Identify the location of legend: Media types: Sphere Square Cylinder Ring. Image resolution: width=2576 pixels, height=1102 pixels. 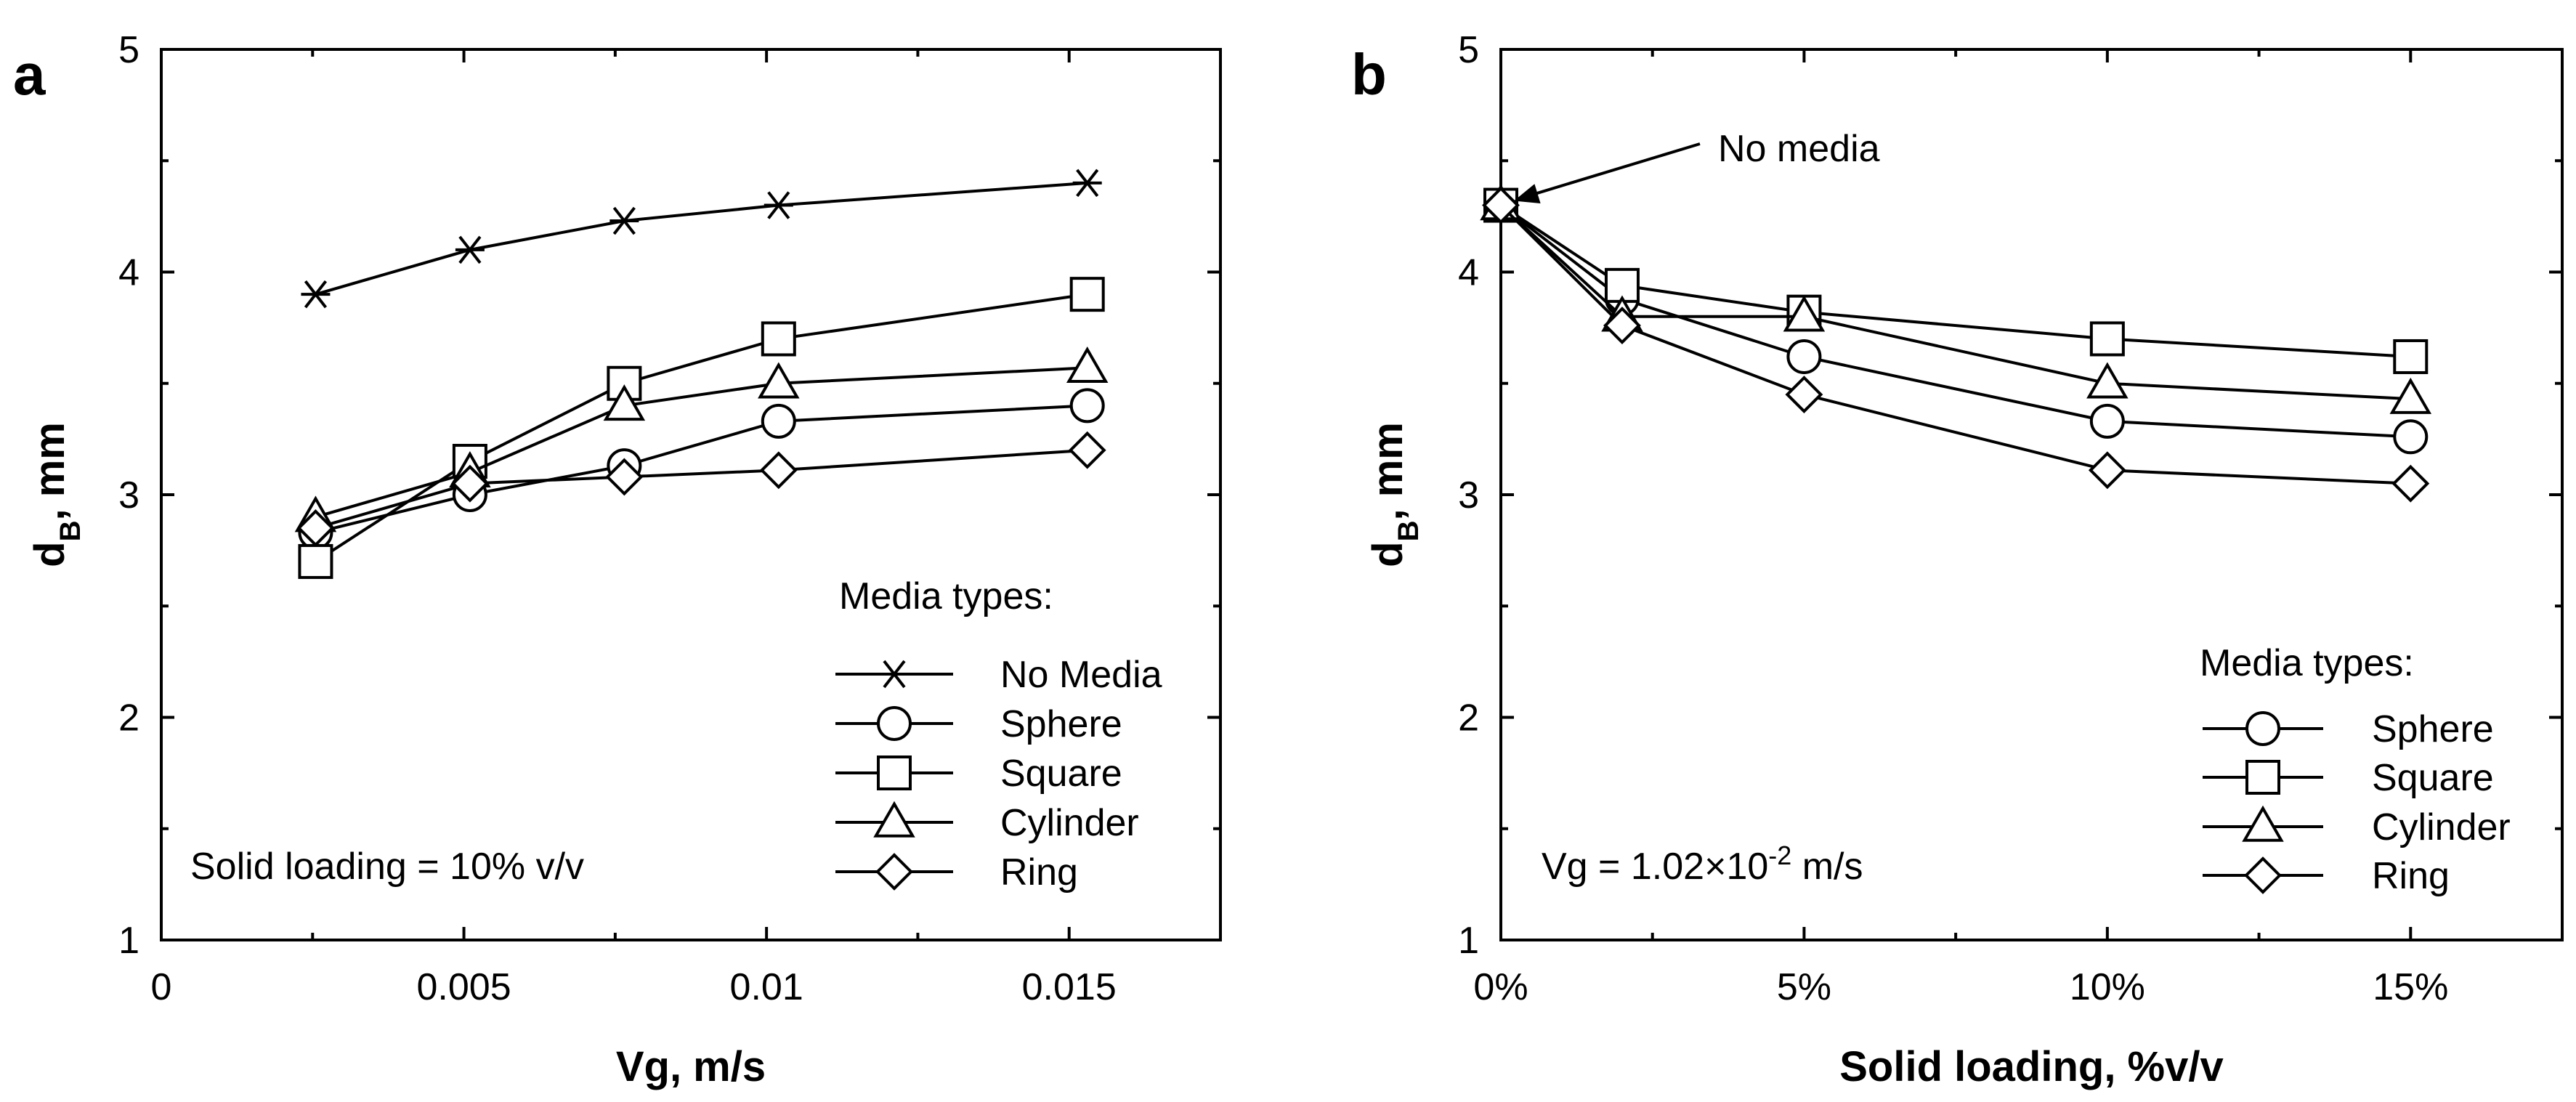
(2355, 769).